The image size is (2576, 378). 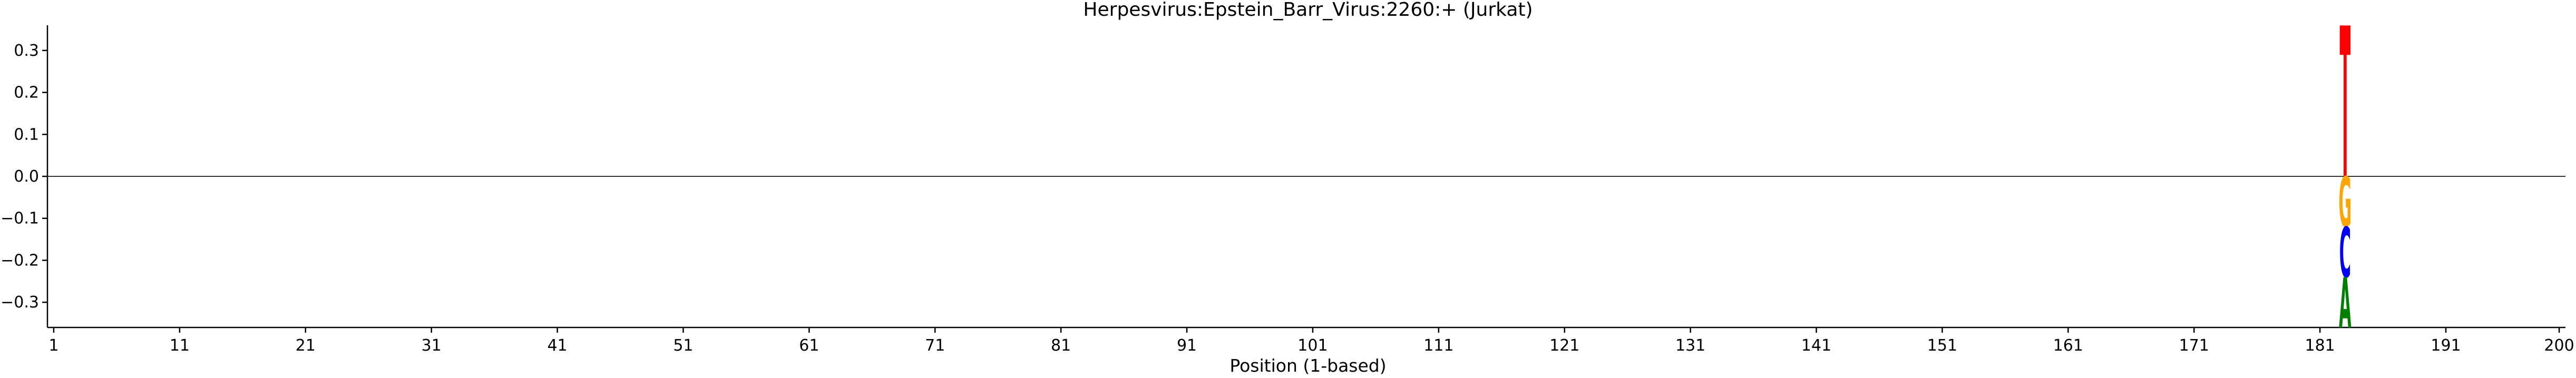 What do you see at coordinates (26, 134) in the screenshot?
I see `y-tick-label: 0.1` at bounding box center [26, 134].